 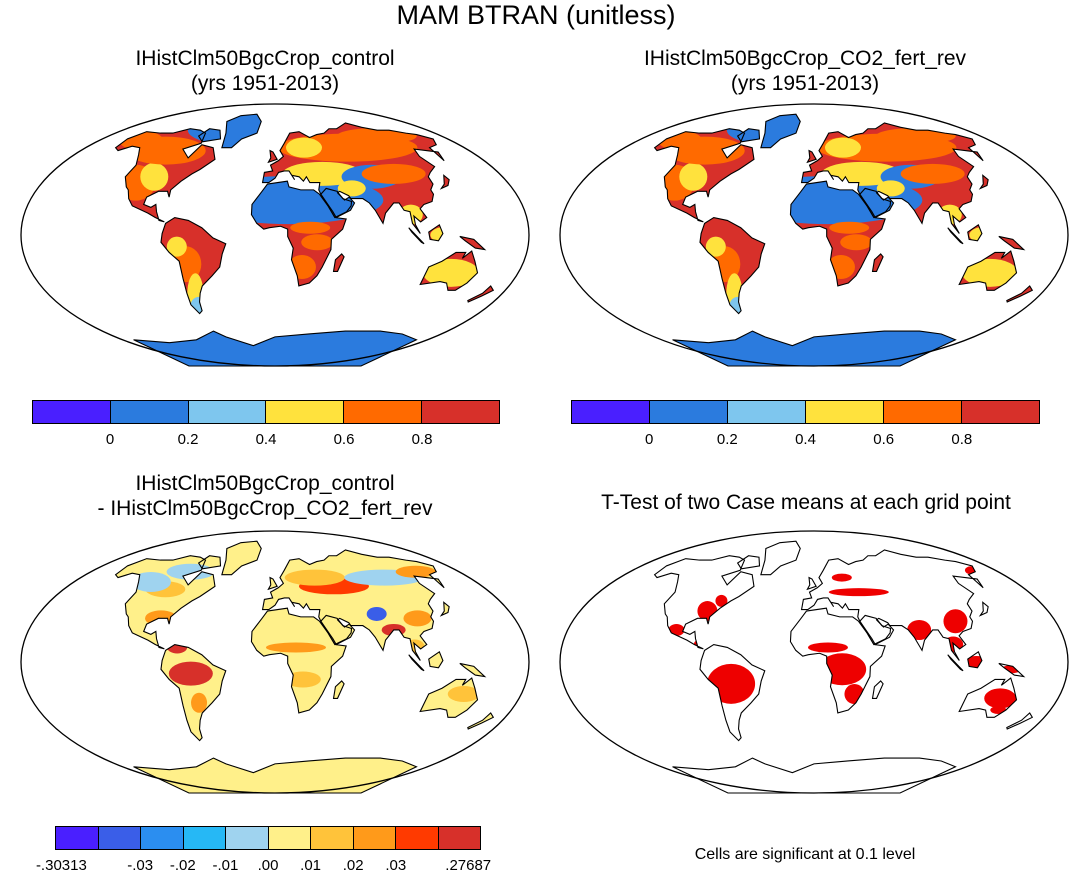 What do you see at coordinates (61, 865) in the screenshot?
I see `colorbar-tick-label: -.30313` at bounding box center [61, 865].